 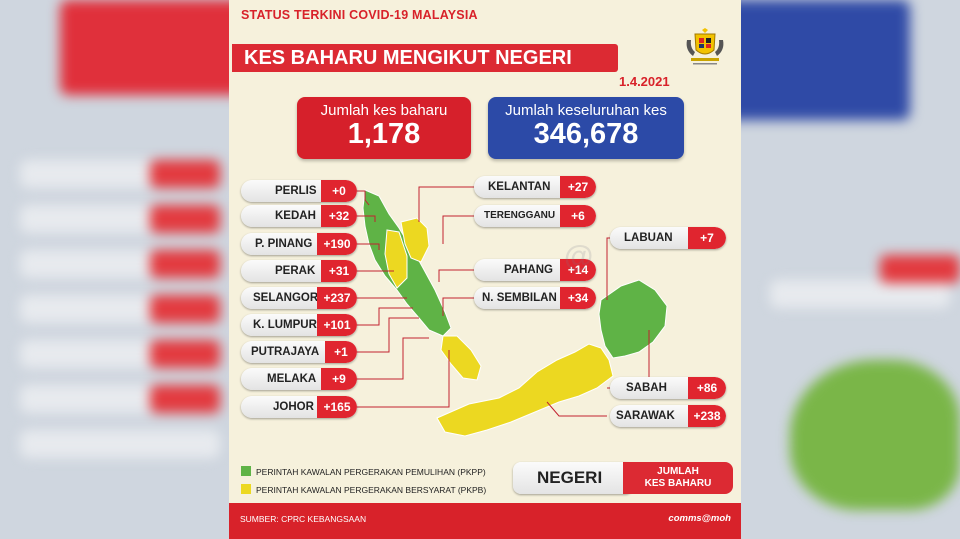 I want to click on title-banner, so click(x=425, y=58).